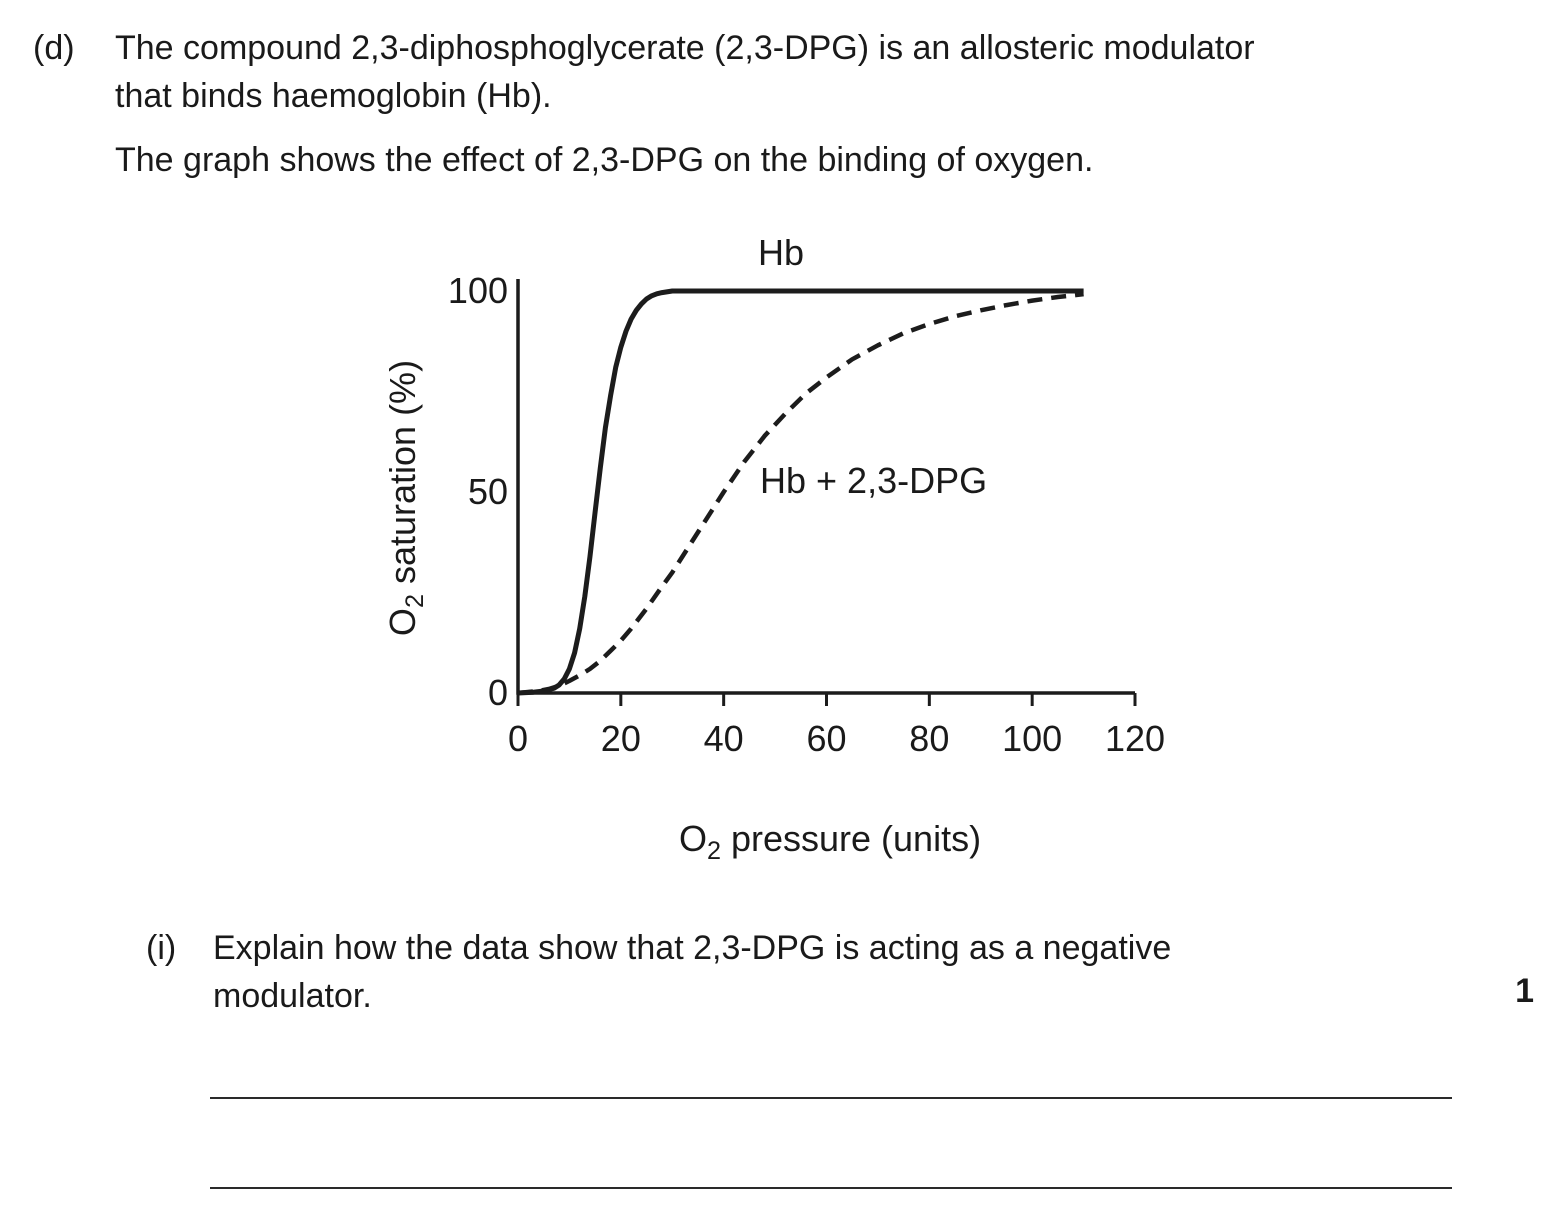  What do you see at coordinates (781, 252) in the screenshot?
I see `curve-label-hb: Hb` at bounding box center [781, 252].